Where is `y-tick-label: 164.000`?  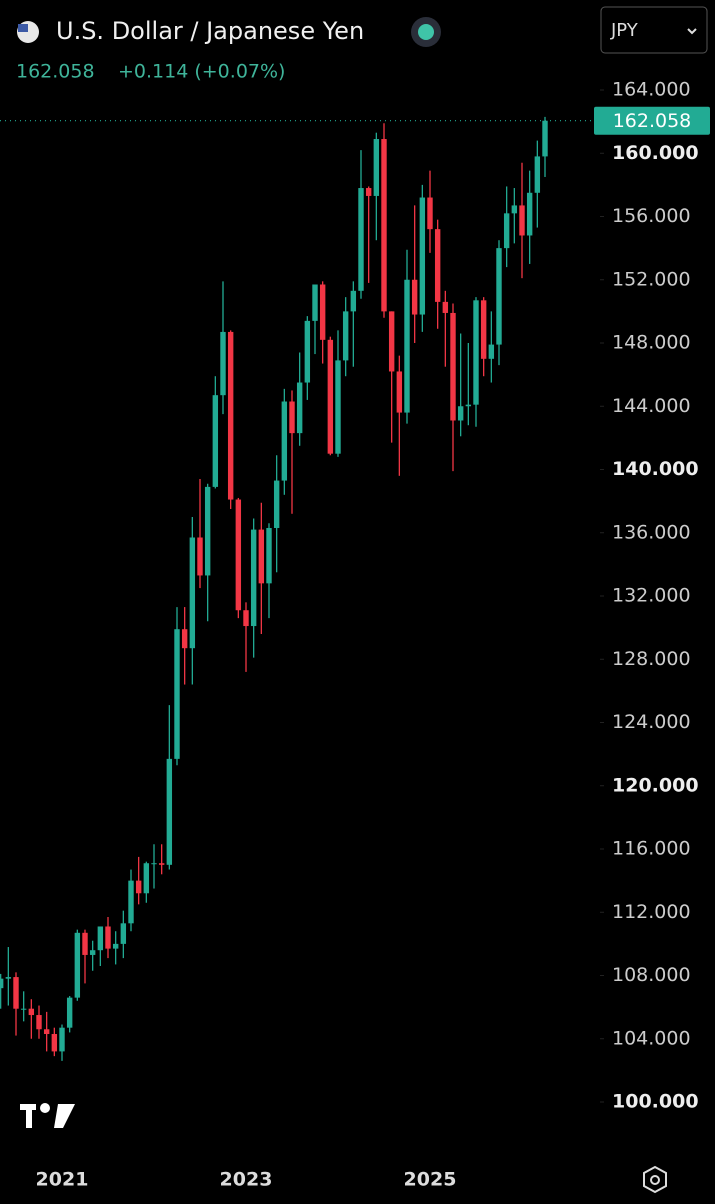
y-tick-label: 164.000 is located at coordinates (651, 90).